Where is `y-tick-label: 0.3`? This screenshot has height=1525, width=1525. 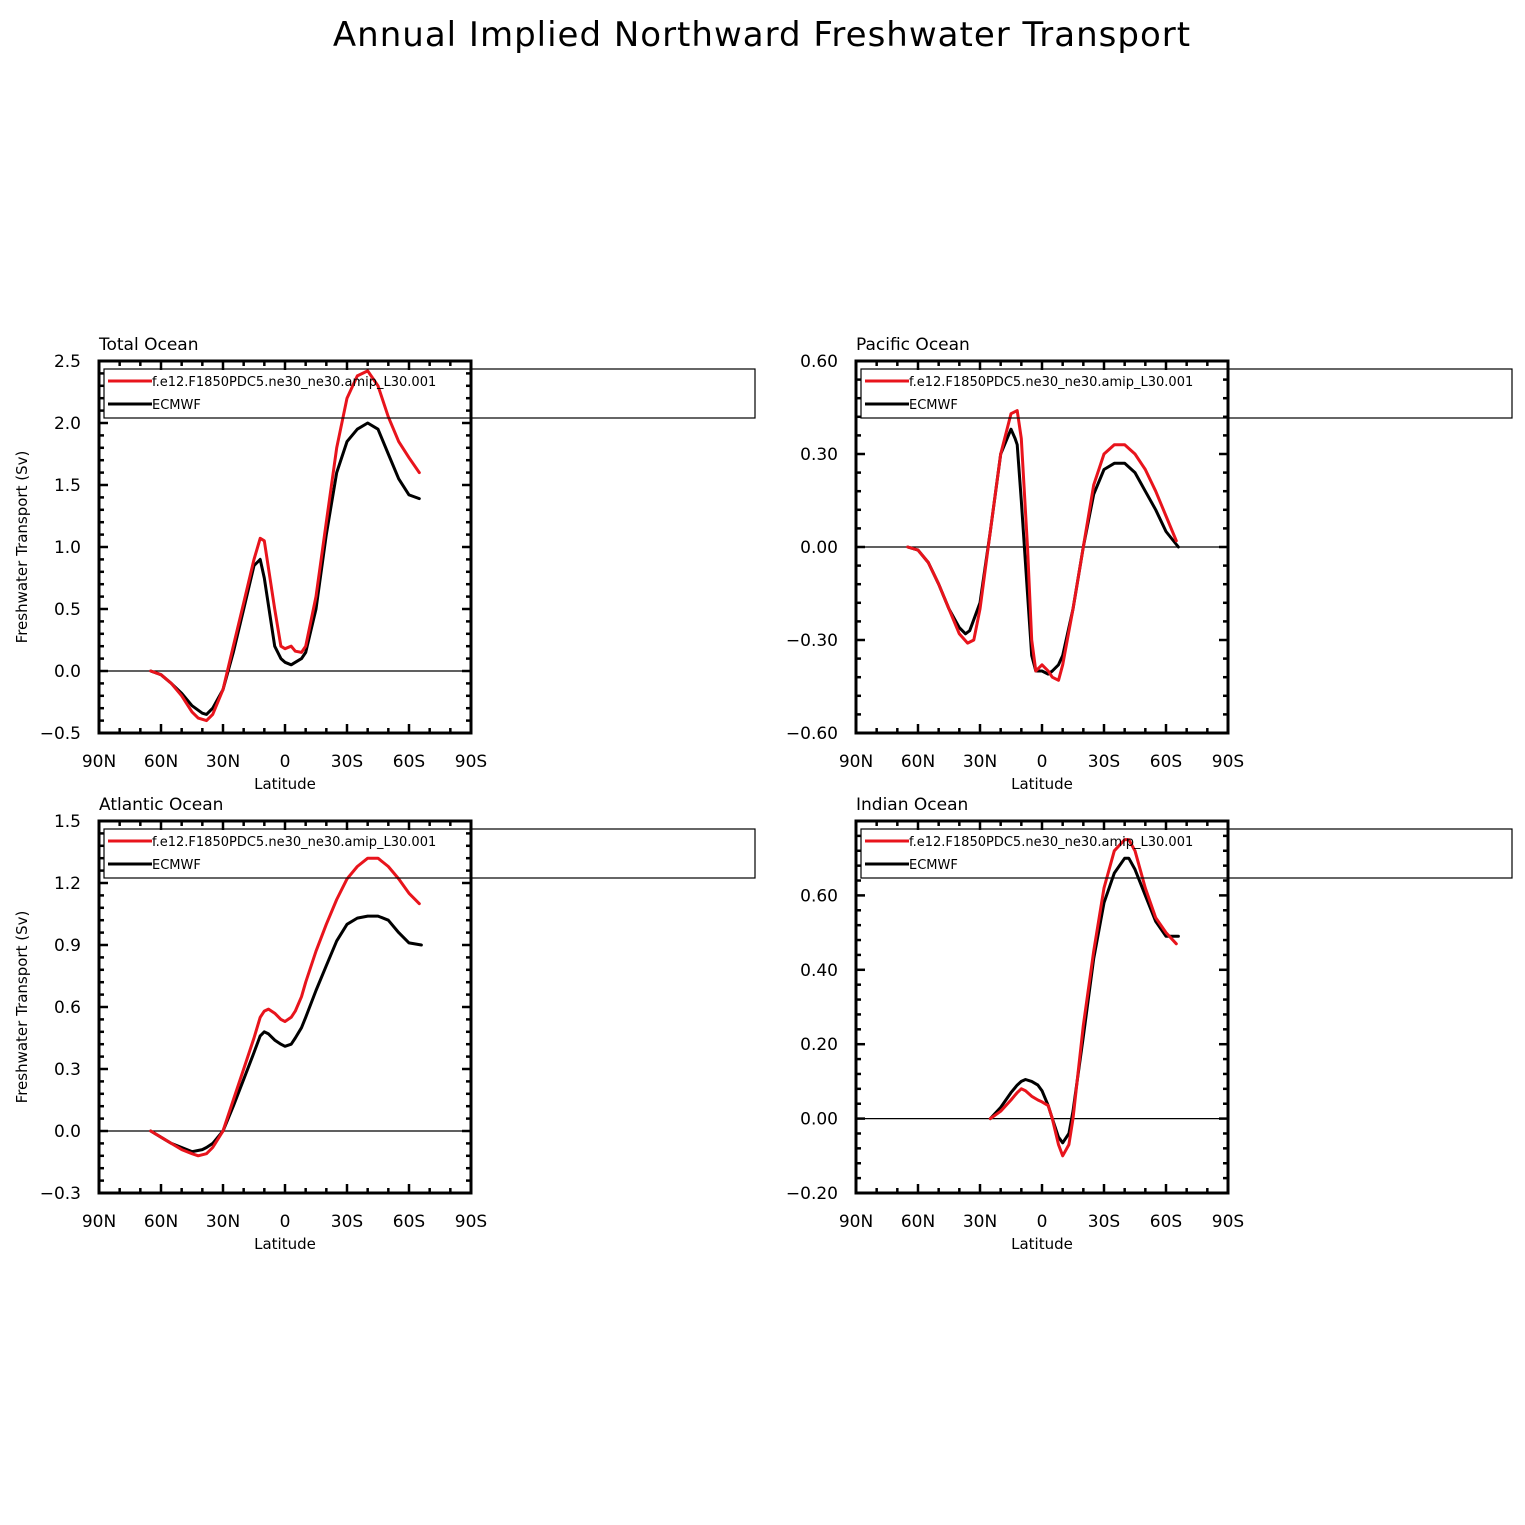 y-tick-label: 0.3 is located at coordinates (67, 1070).